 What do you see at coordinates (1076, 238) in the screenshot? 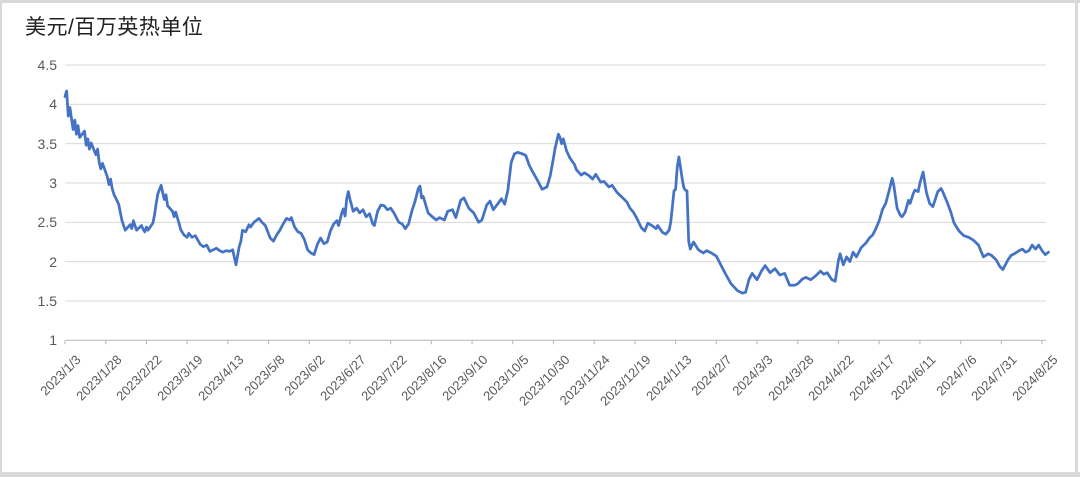
I see `frame-border-right` at bounding box center [1076, 238].